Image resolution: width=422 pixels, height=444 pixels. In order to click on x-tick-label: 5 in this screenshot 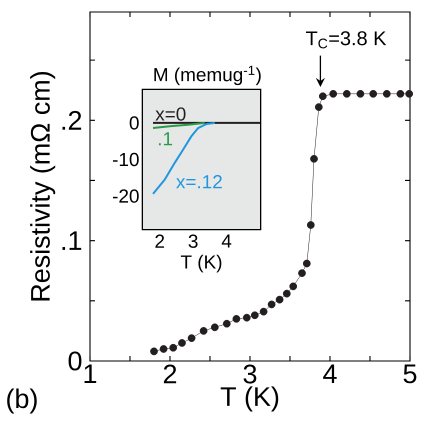, I will do `click(410, 374)`.